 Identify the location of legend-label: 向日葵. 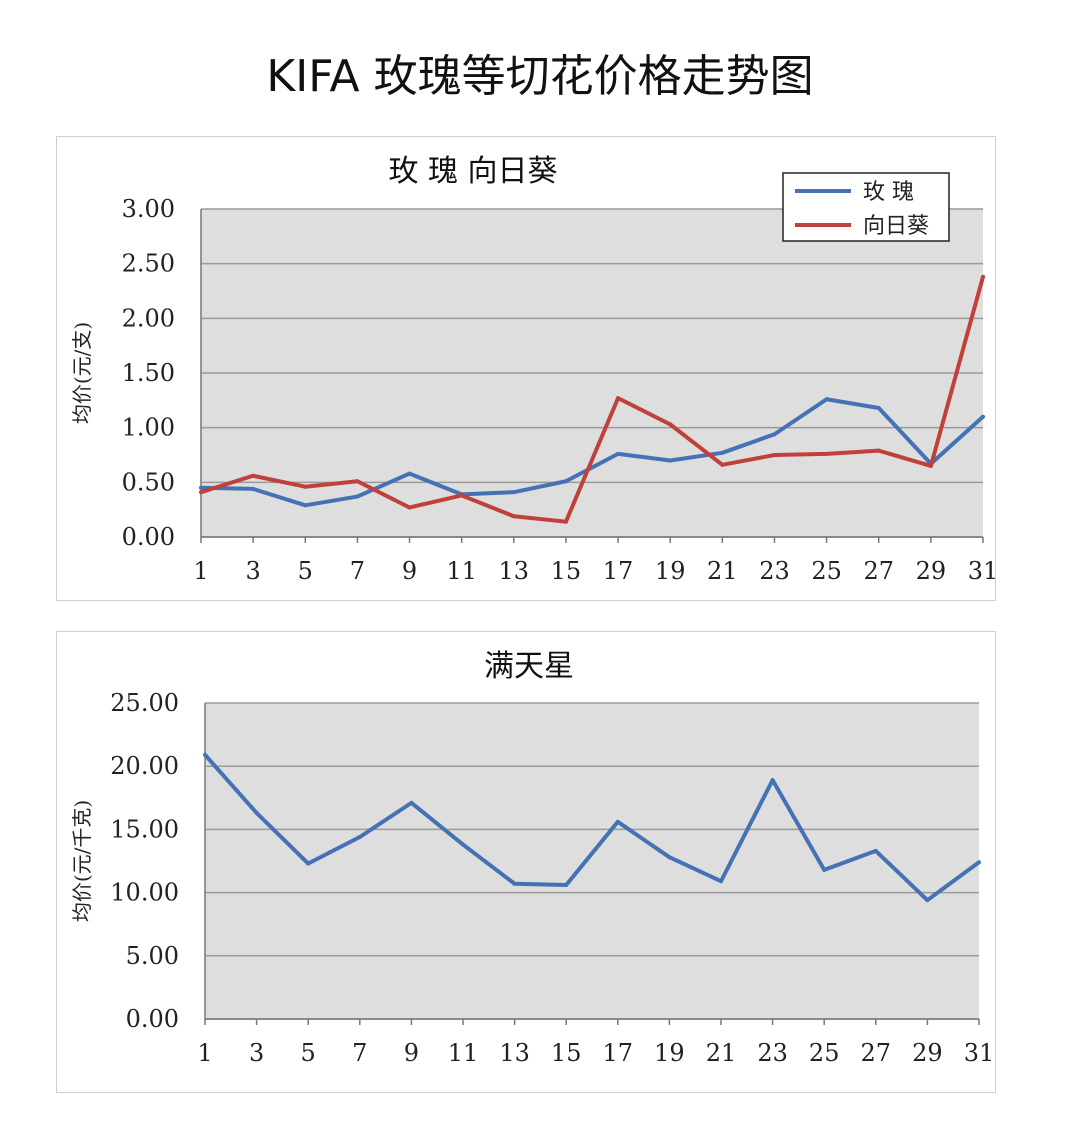
(896, 226).